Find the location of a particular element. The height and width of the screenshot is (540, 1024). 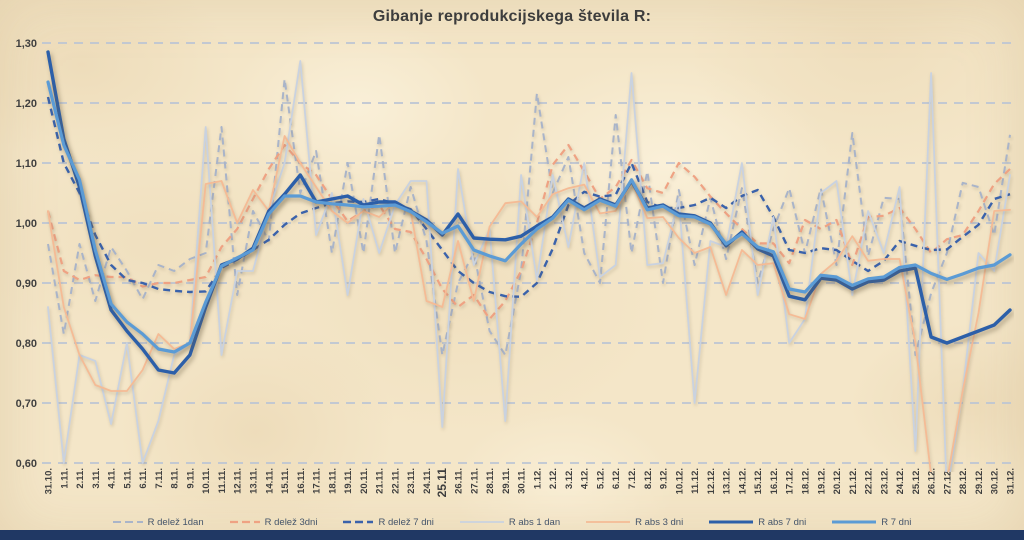

x-tick-label: 24.12. is located at coordinates (900, 481).